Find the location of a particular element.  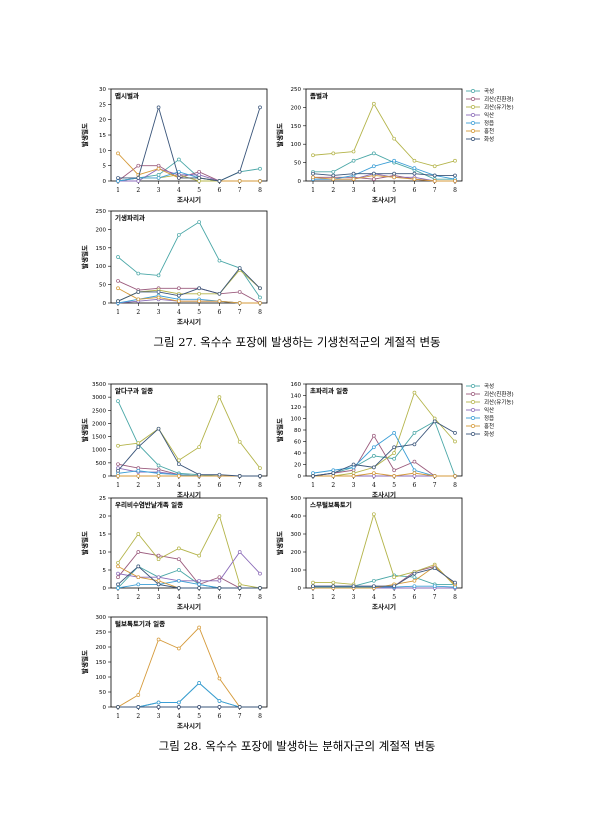

chart-title: 스무털보톡토기 is located at coordinates (331, 504).